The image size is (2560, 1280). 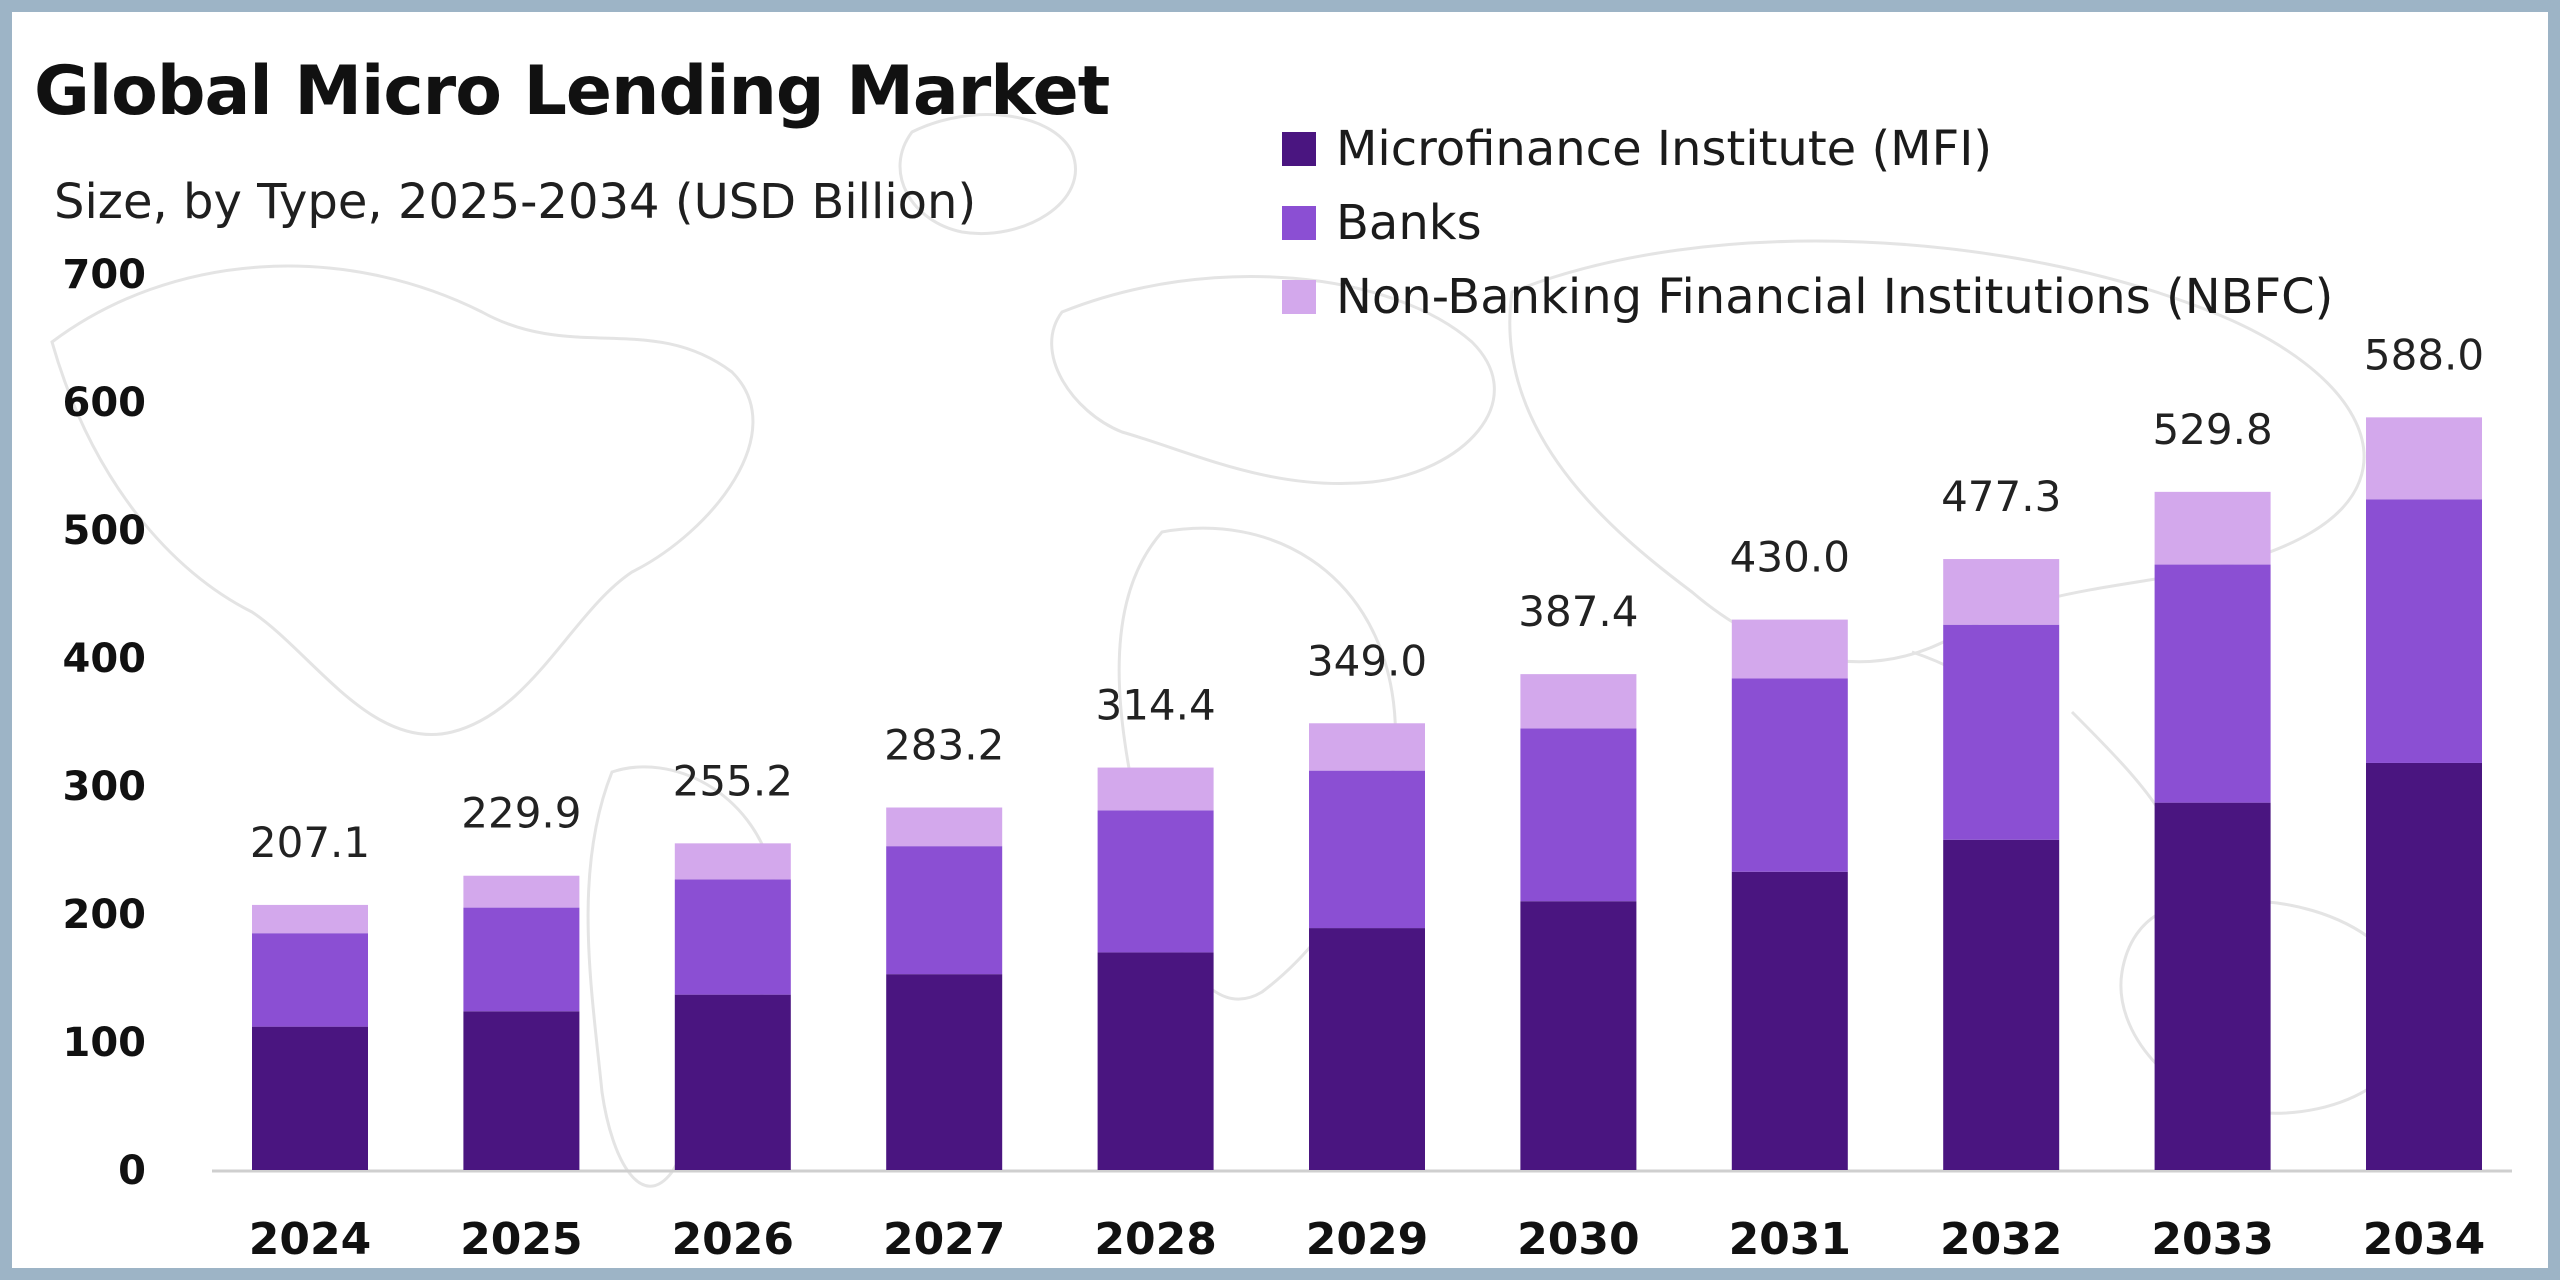 What do you see at coordinates (1790, 1239) in the screenshot?
I see `x-tick-label: 2031` at bounding box center [1790, 1239].